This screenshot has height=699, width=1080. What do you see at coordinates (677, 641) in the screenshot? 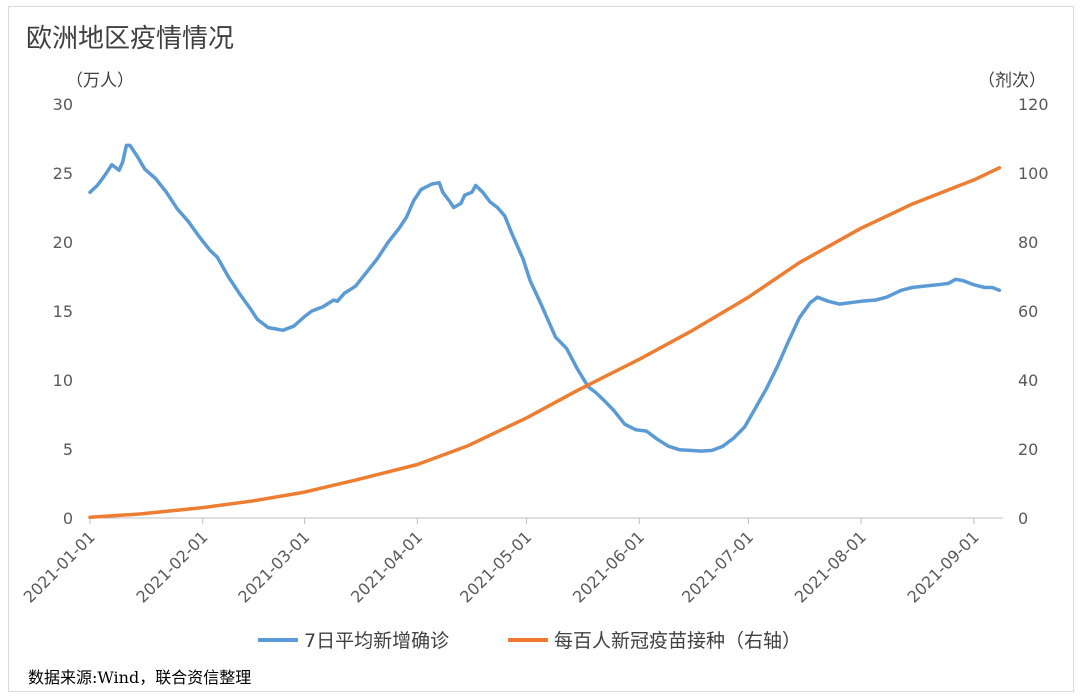
I see `legend-label-series2: 每百人新冠疫苗接种（右轴）` at bounding box center [677, 641].